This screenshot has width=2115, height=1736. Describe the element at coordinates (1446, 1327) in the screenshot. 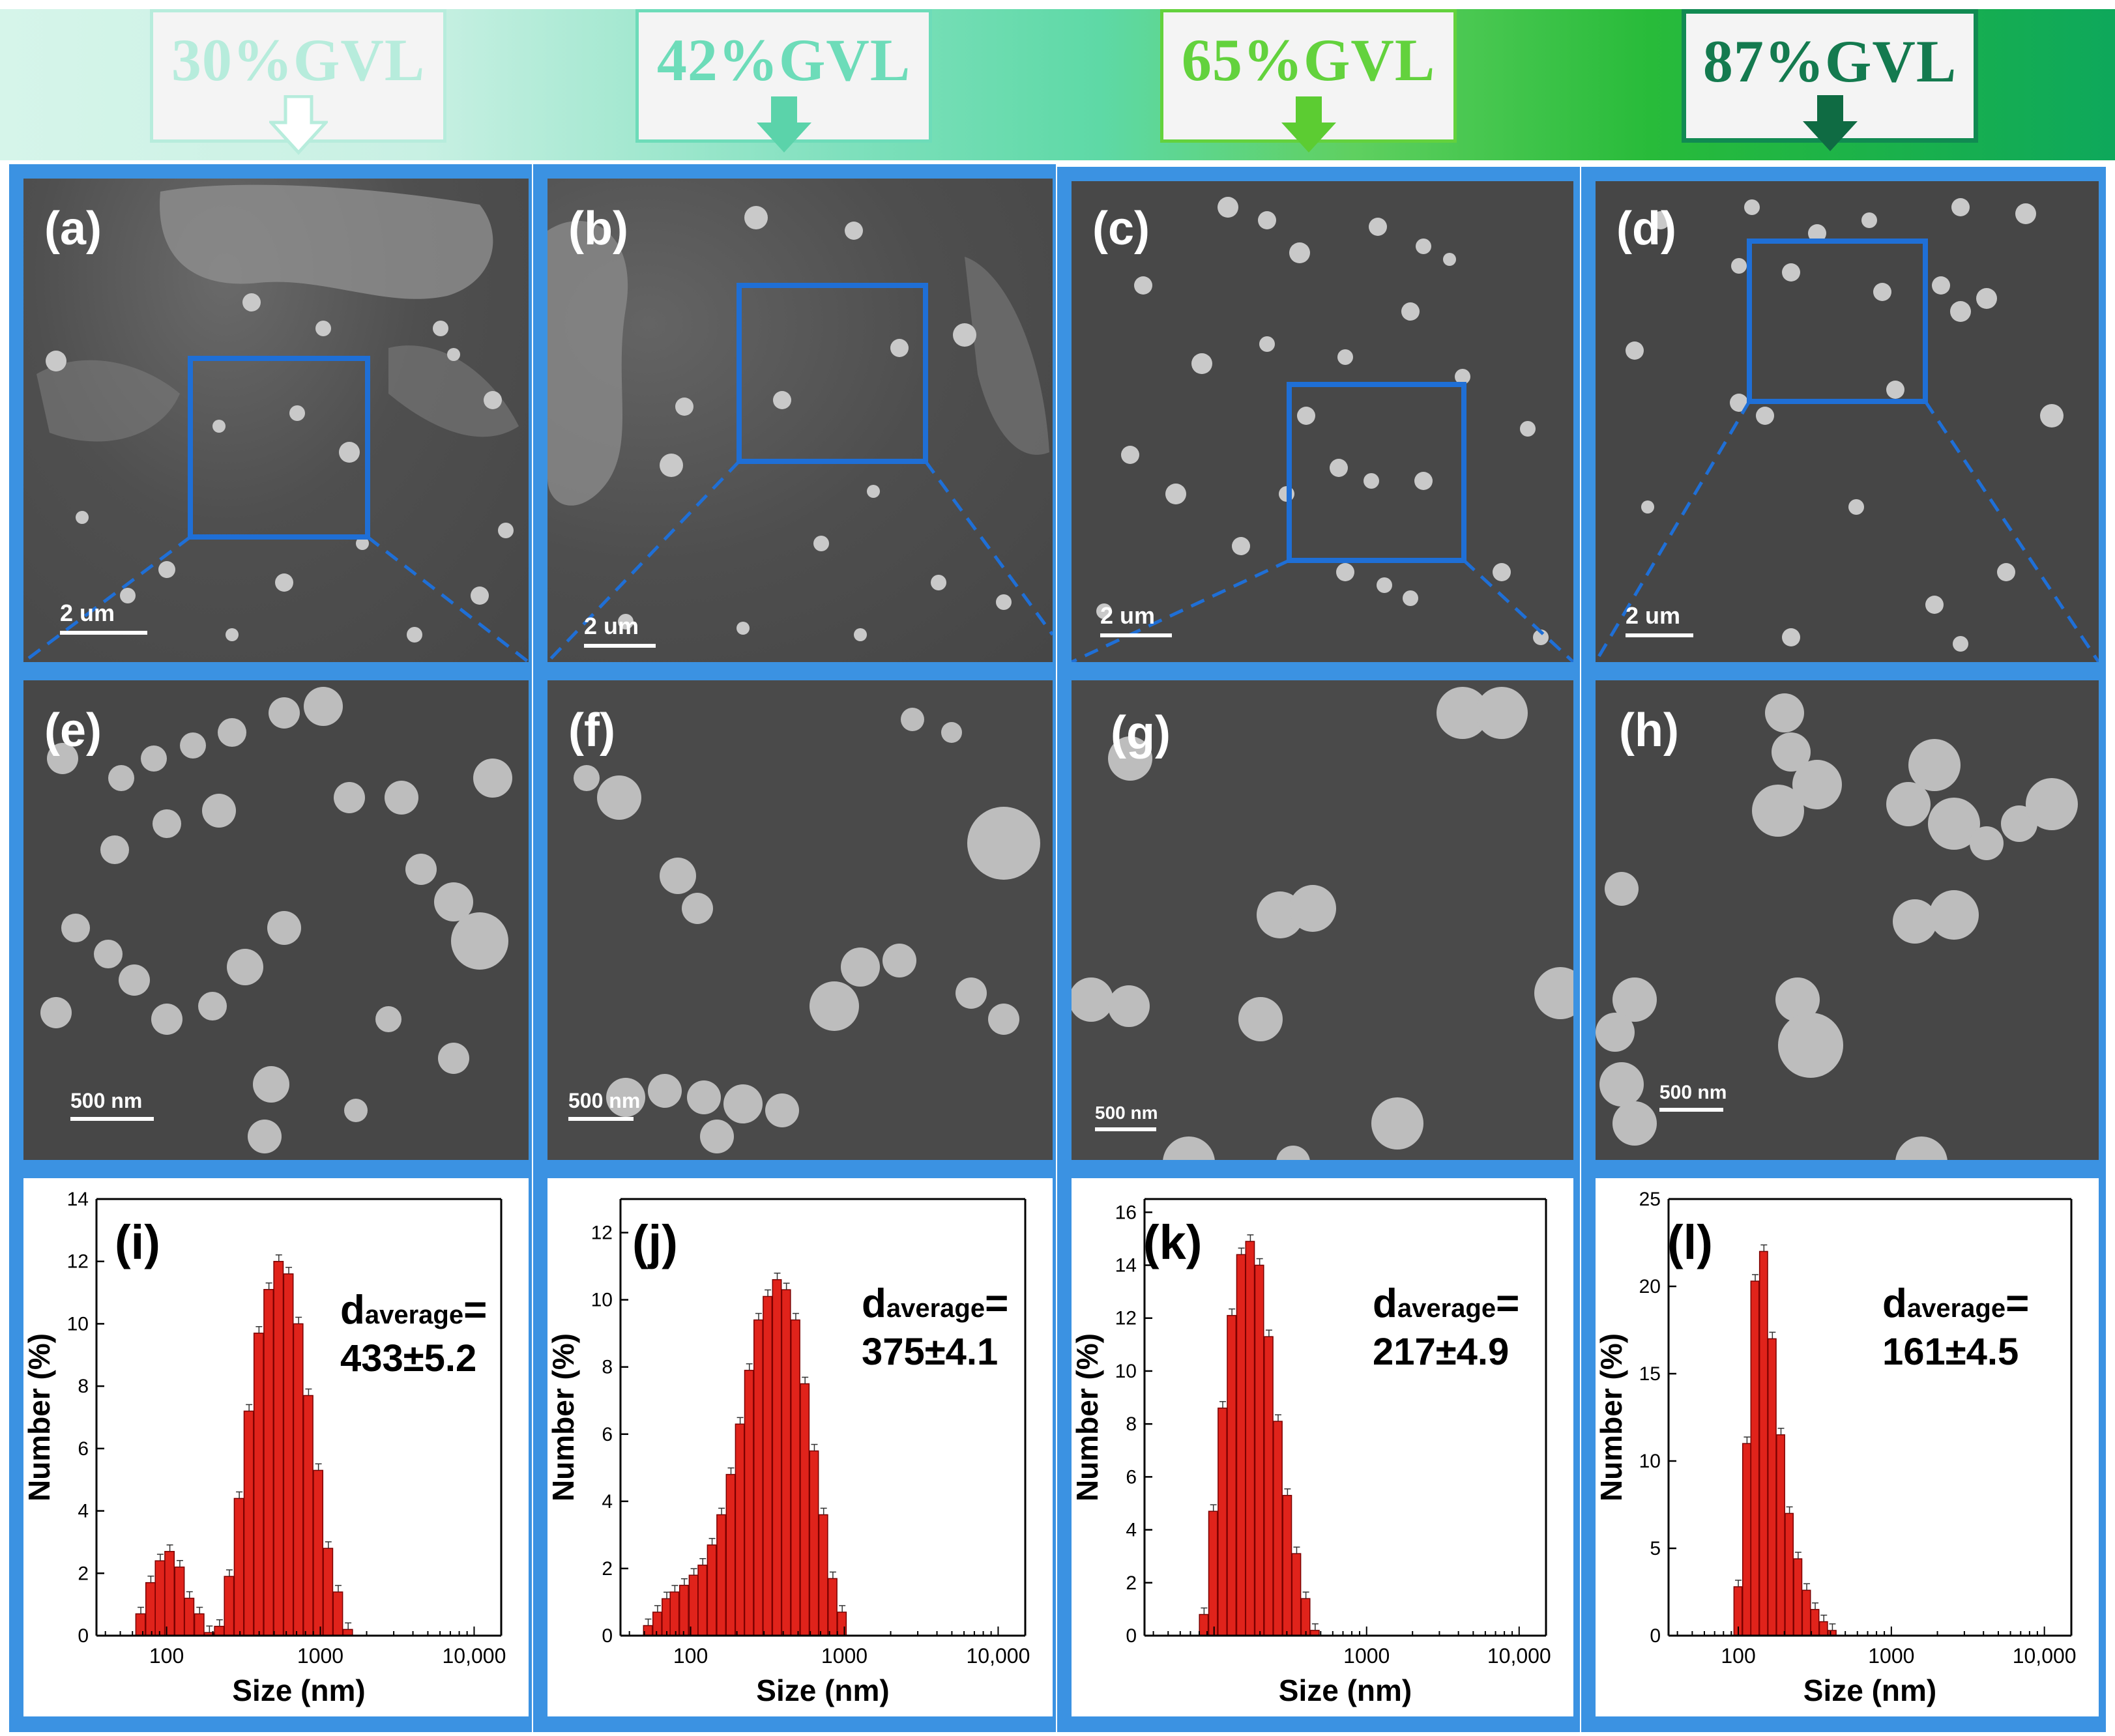

I see `average-diameter: daverage= 217±4.9` at that location.